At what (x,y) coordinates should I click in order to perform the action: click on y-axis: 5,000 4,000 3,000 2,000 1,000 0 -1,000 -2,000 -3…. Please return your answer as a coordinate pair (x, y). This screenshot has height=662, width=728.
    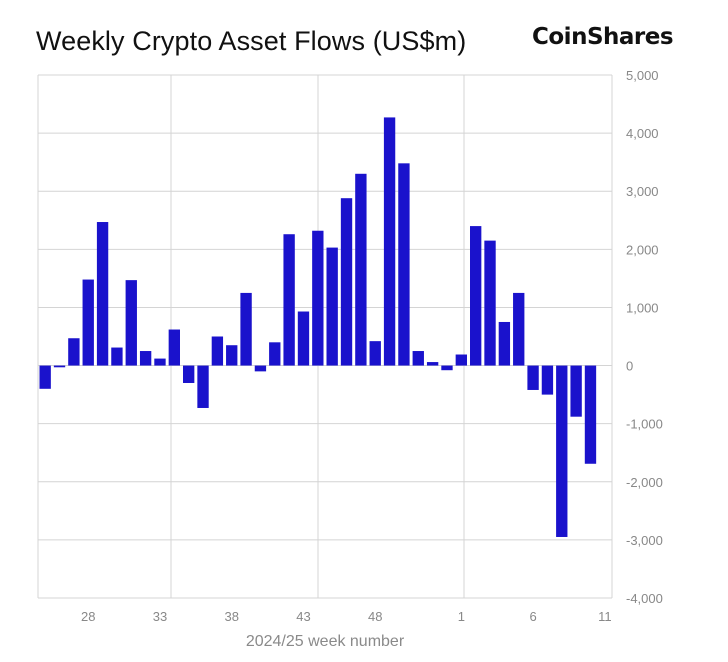
    Looking at the image, I should click on (644, 337).